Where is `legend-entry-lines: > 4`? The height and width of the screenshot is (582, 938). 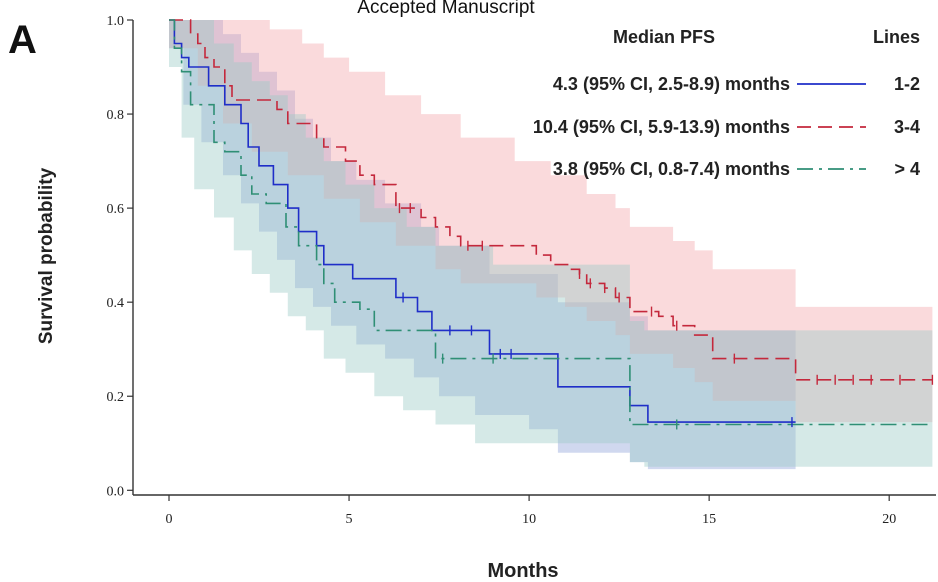 legend-entry-lines: > 4 is located at coordinates (907, 169).